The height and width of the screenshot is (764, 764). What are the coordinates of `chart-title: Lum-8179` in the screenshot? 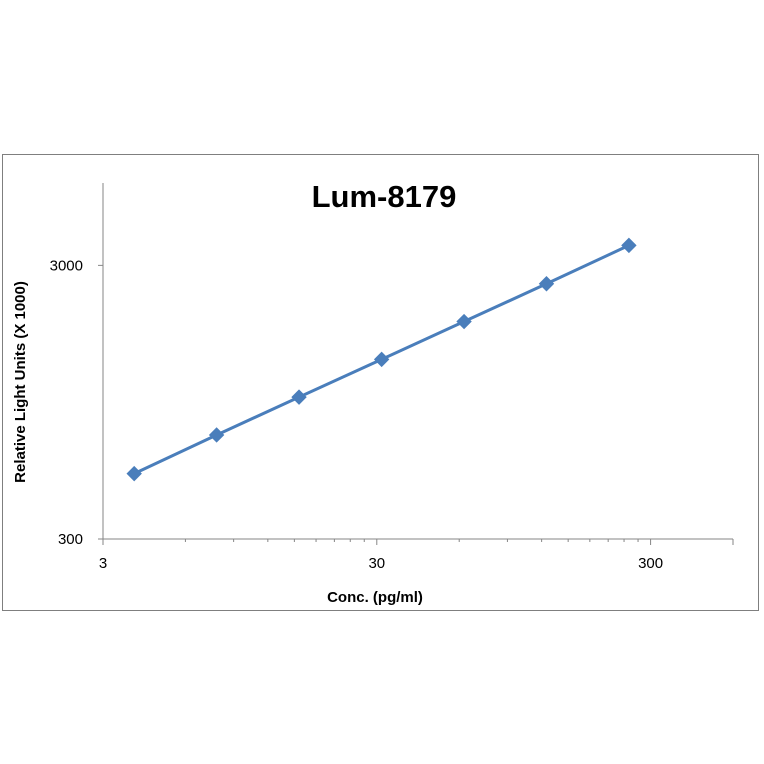 It's located at (384, 196).